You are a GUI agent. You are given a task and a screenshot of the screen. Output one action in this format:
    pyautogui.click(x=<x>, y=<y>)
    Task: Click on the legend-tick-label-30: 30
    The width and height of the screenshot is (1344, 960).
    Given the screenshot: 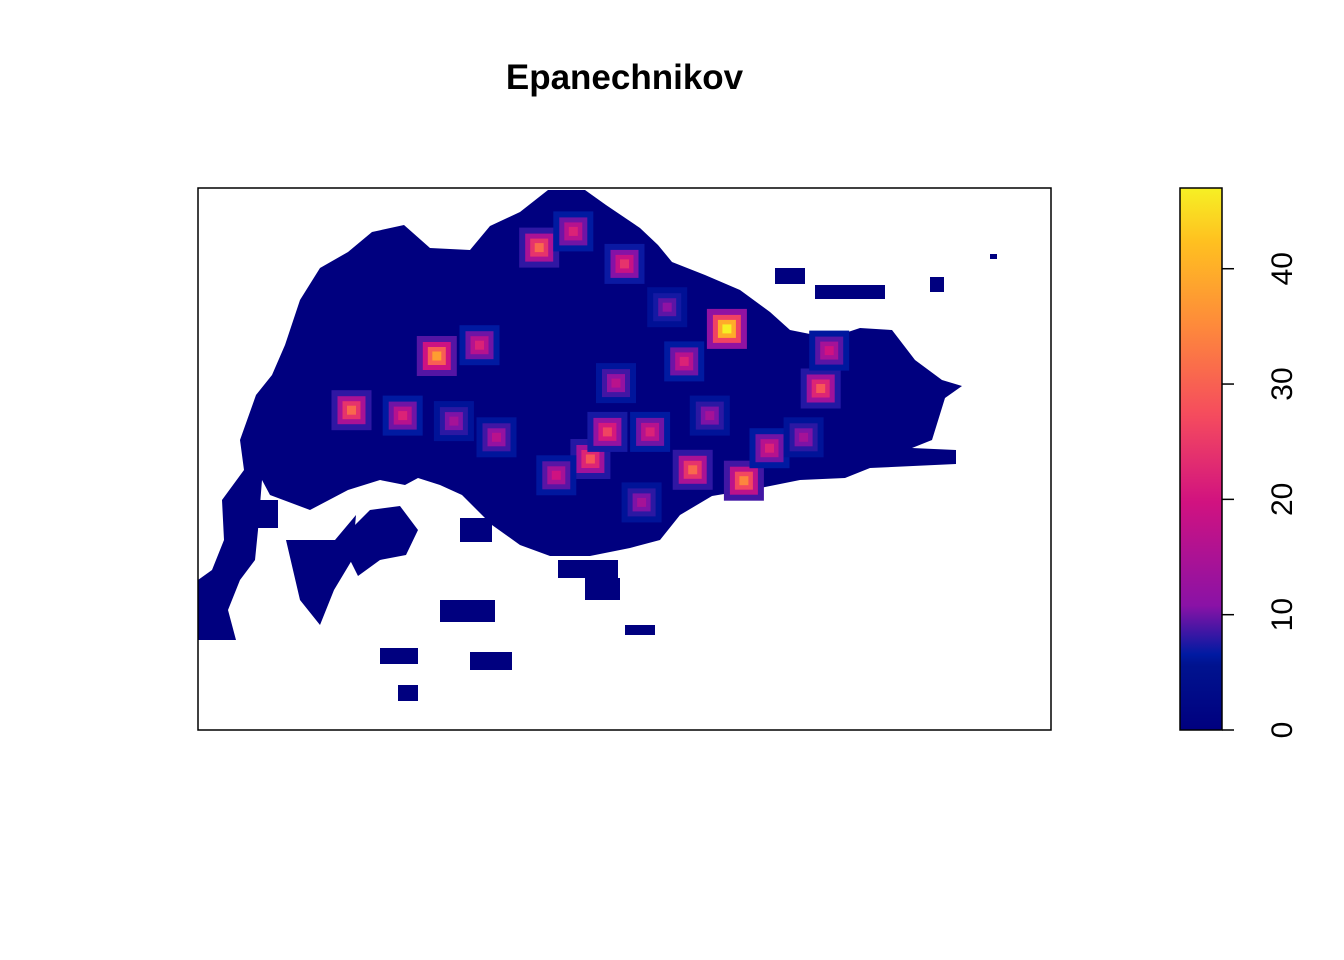 What is the action you would take?
    pyautogui.click(x=1282, y=383)
    